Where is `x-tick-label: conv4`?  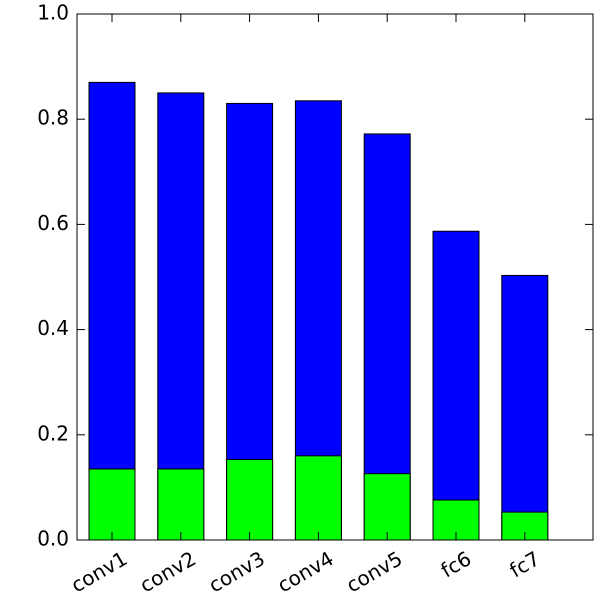
x-tick-label: conv4 is located at coordinates (305, 571).